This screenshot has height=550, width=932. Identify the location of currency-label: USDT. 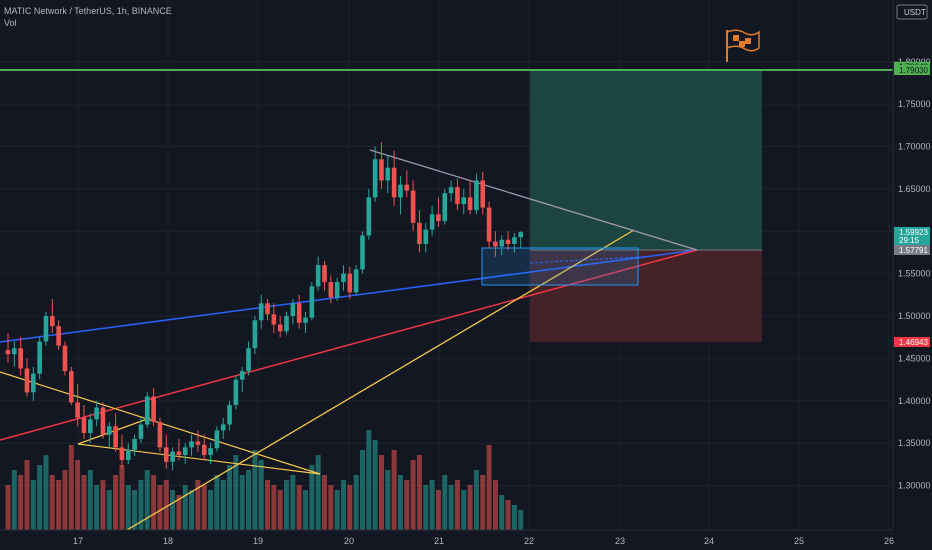
(915, 12).